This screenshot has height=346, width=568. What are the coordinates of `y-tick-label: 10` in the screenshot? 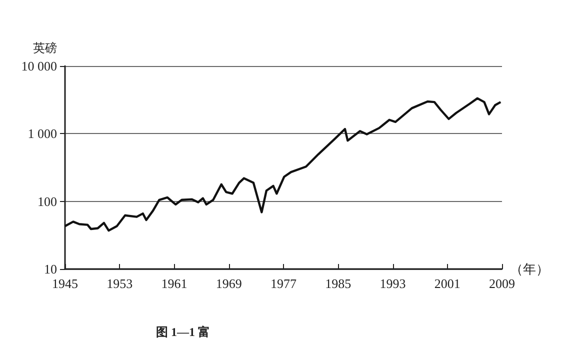 It's located at (50, 269).